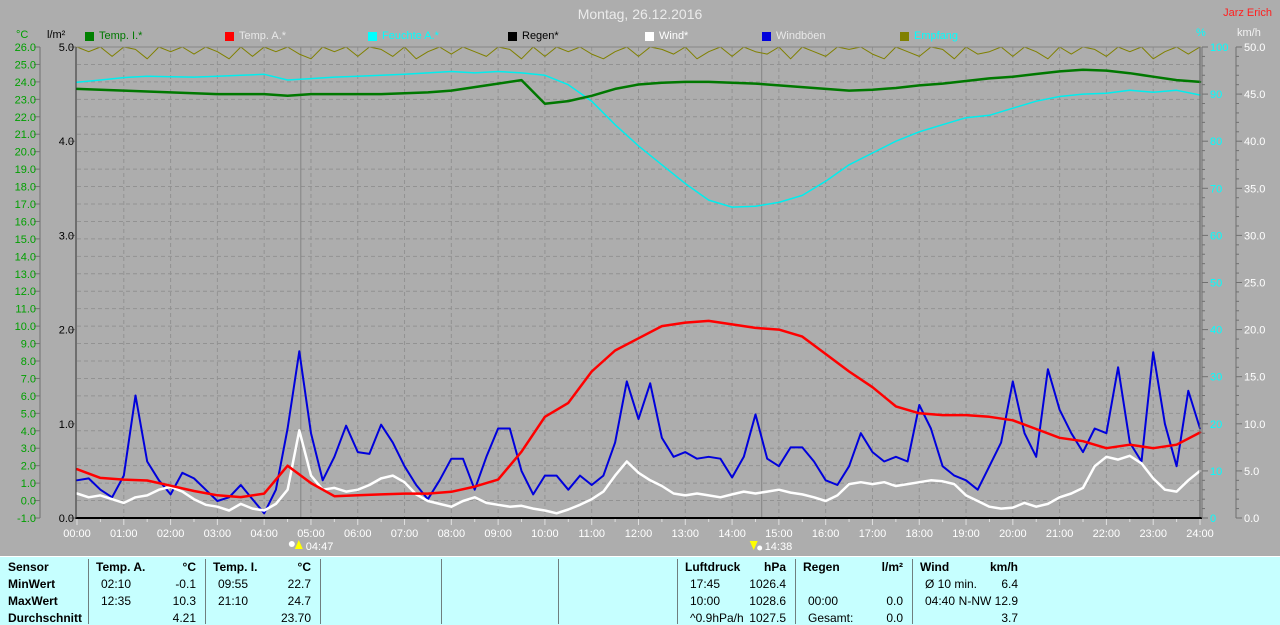  What do you see at coordinates (25, 222) in the screenshot?
I see `temp-axis-label: 16.0` at bounding box center [25, 222].